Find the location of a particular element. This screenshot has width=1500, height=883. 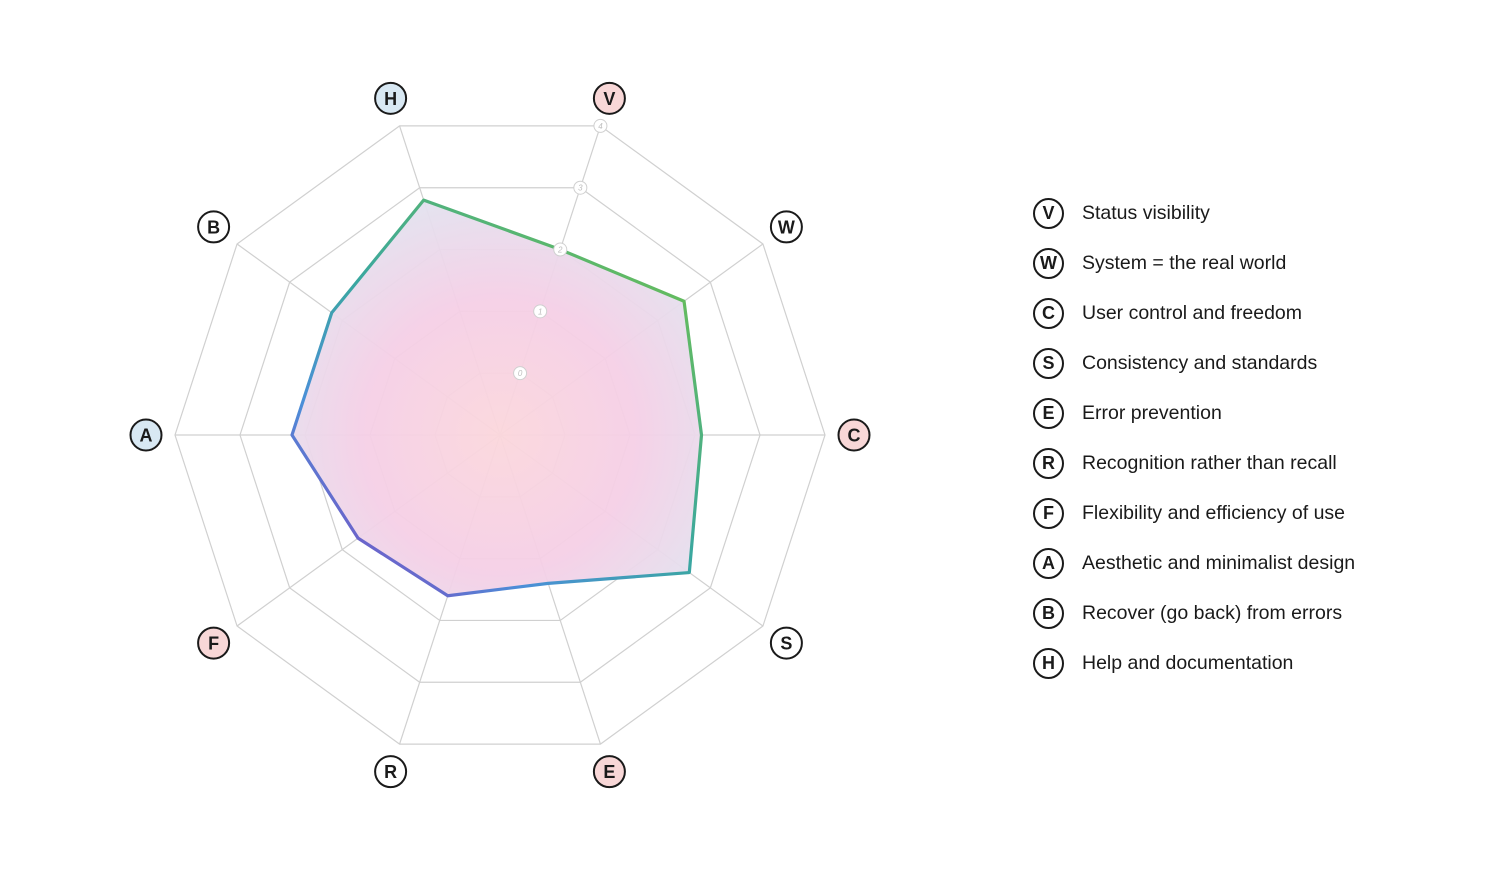

legend-badge: C is located at coordinates (1048, 313).